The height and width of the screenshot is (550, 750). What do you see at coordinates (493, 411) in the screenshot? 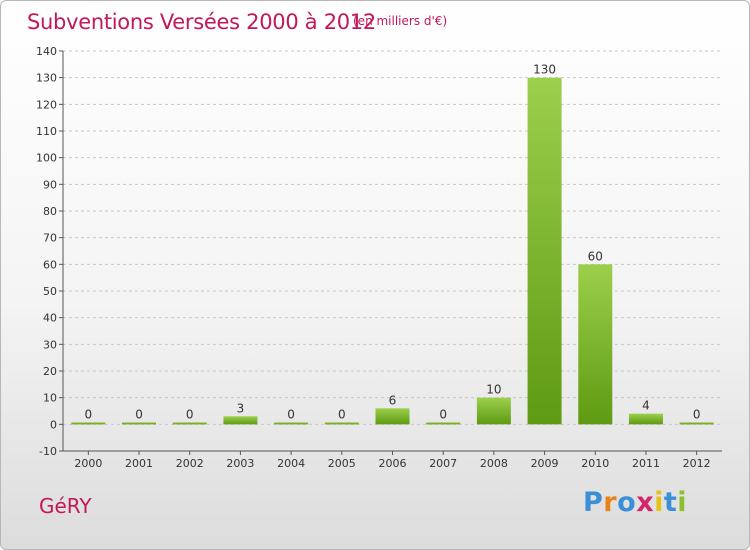
I see `bar-2008` at bounding box center [493, 411].